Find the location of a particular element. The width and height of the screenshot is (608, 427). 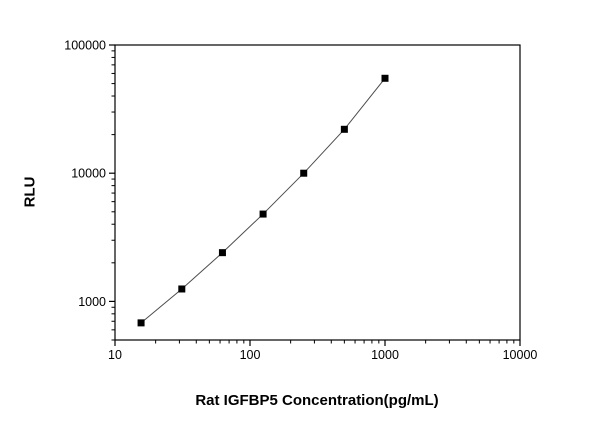

x-tick-label: 10000 is located at coordinates (520, 355).